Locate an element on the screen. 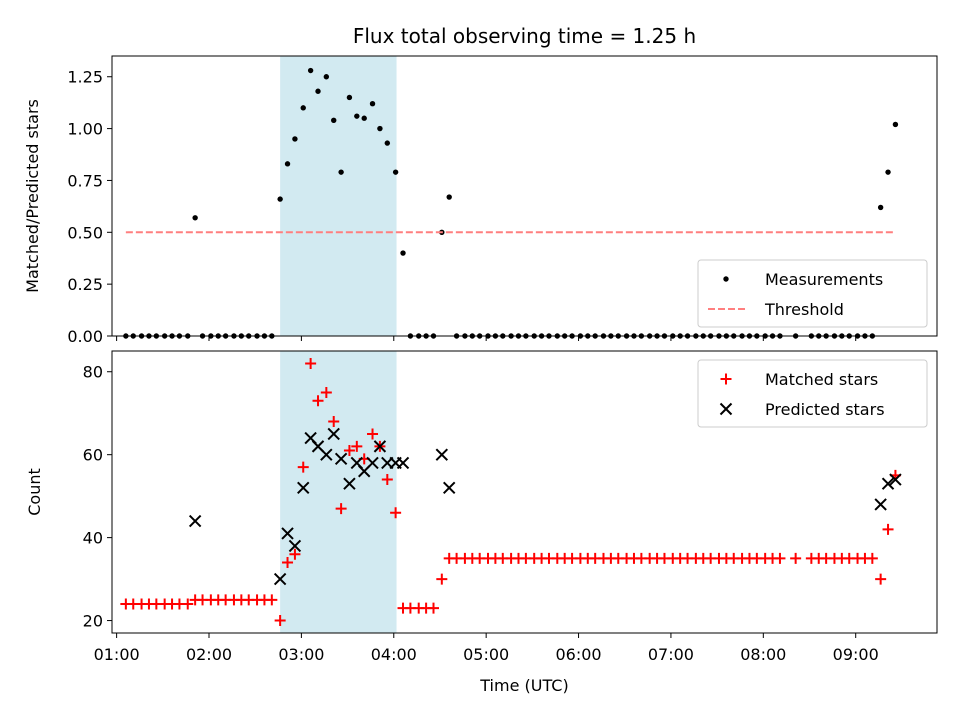 The image size is (960, 720). legend-label: Threshold is located at coordinates (804, 309).